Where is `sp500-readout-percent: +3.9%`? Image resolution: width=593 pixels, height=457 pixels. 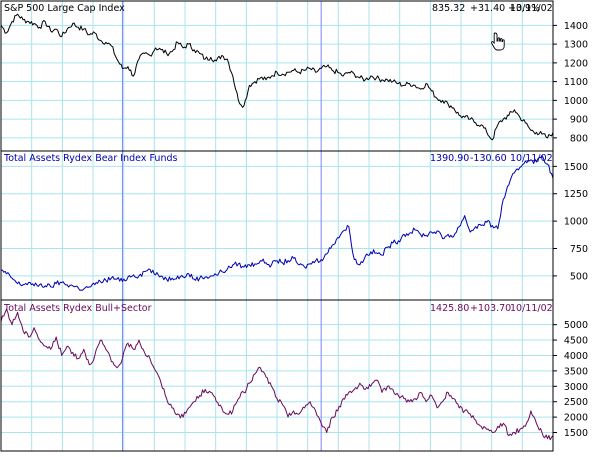
sp500-readout-percent: +3.9% is located at coordinates (524, 8).